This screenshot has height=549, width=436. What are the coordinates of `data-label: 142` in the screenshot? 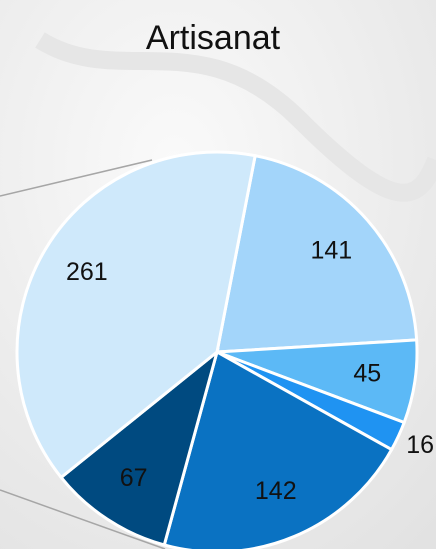 It's located at (276, 491).